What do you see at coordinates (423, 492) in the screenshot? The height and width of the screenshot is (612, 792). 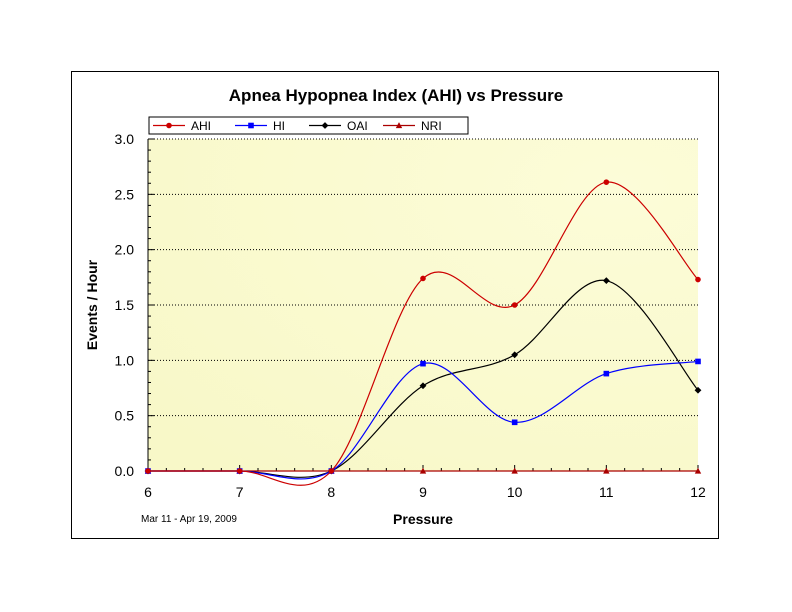 I see `x-tick-label: 9` at bounding box center [423, 492].